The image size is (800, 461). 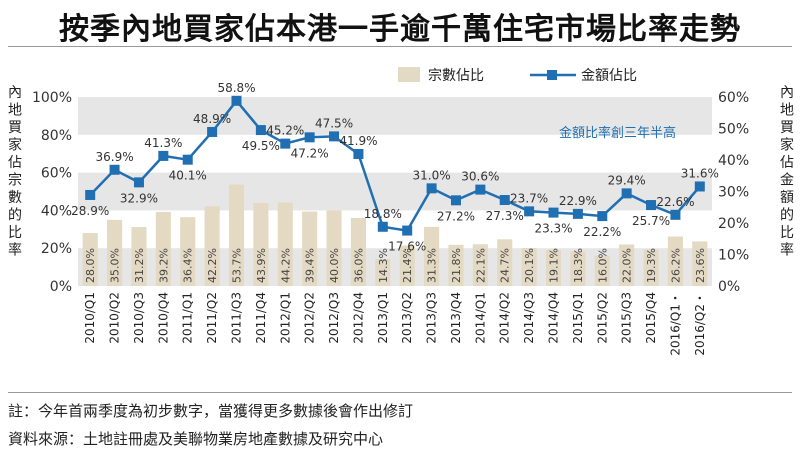 What do you see at coordinates (56, 136) in the screenshot?
I see `y-left-tick-label: 80%` at bounding box center [56, 136].